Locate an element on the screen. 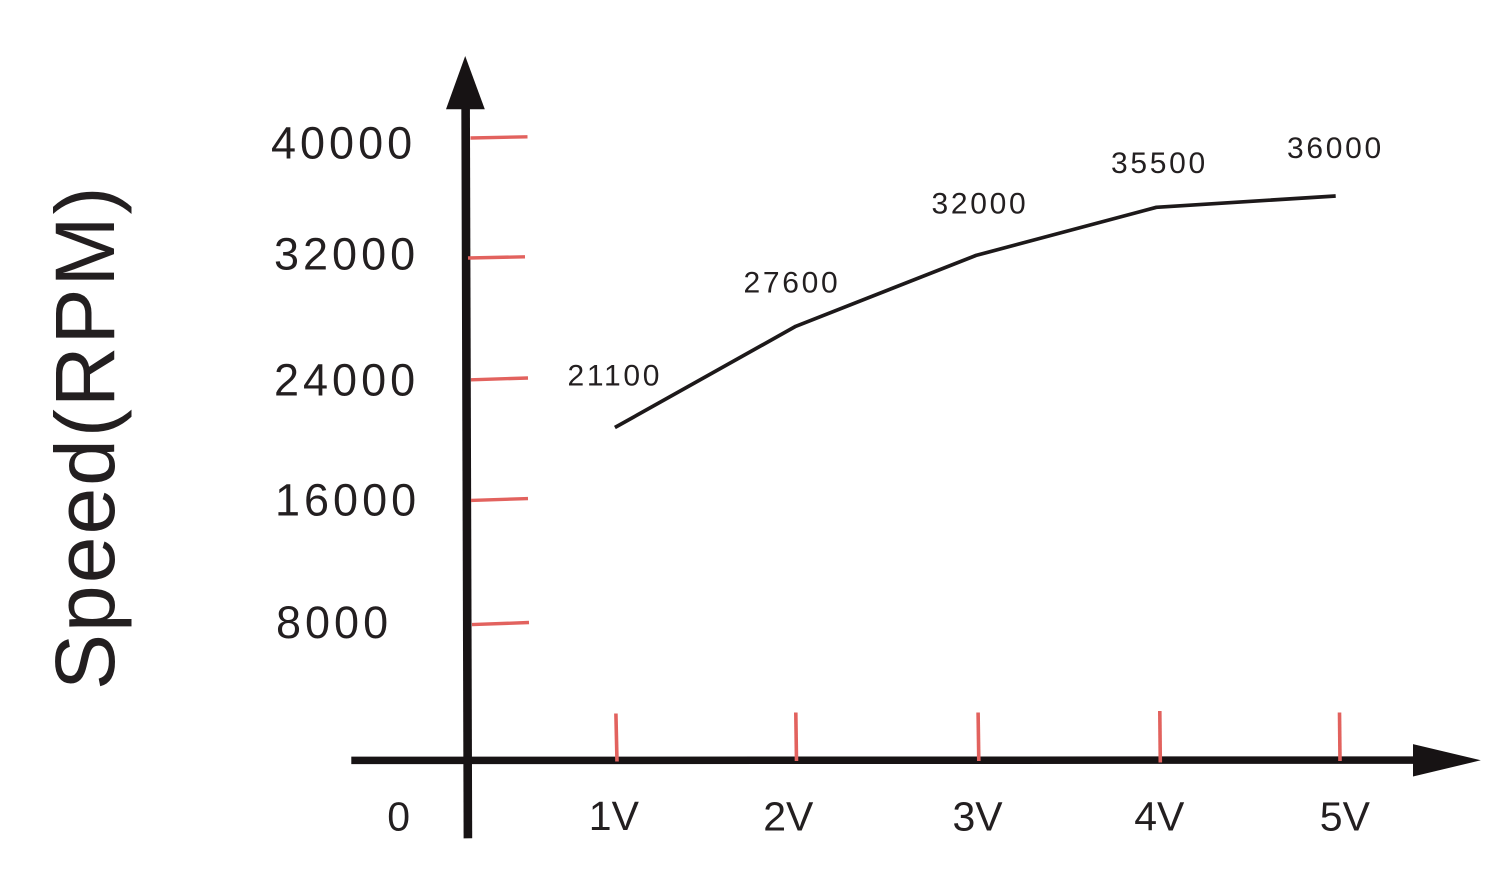 The image size is (1497, 889). svg-text: 27600 is located at coordinates (792, 283).